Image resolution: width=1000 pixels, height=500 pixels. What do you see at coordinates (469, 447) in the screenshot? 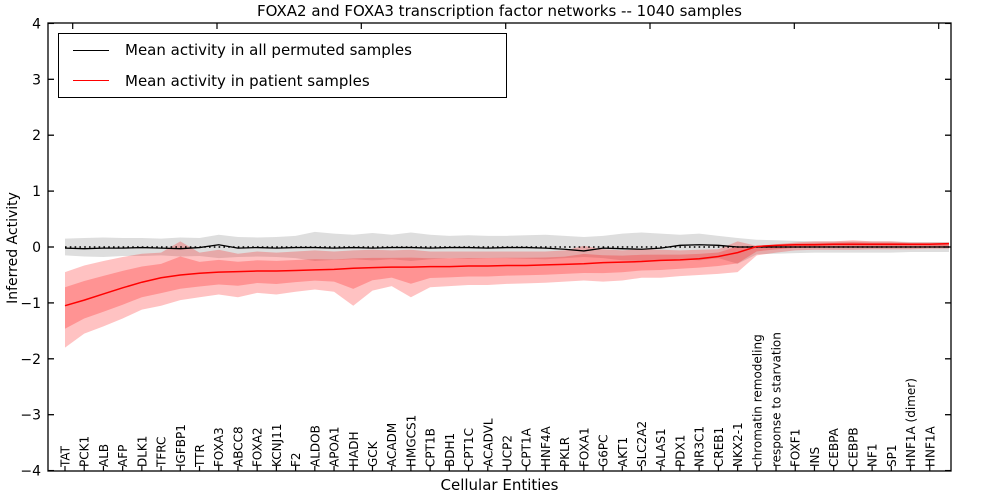
I see `x-tick-label: CPT1C` at bounding box center [469, 447].